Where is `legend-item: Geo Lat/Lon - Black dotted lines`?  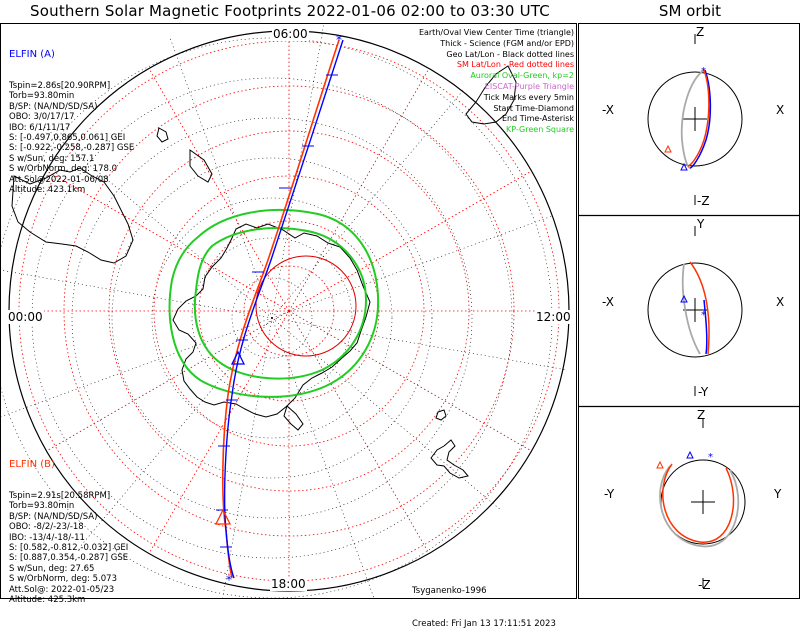
legend-item: Geo Lat/Lon - Black dotted lines is located at coordinates (510, 54).